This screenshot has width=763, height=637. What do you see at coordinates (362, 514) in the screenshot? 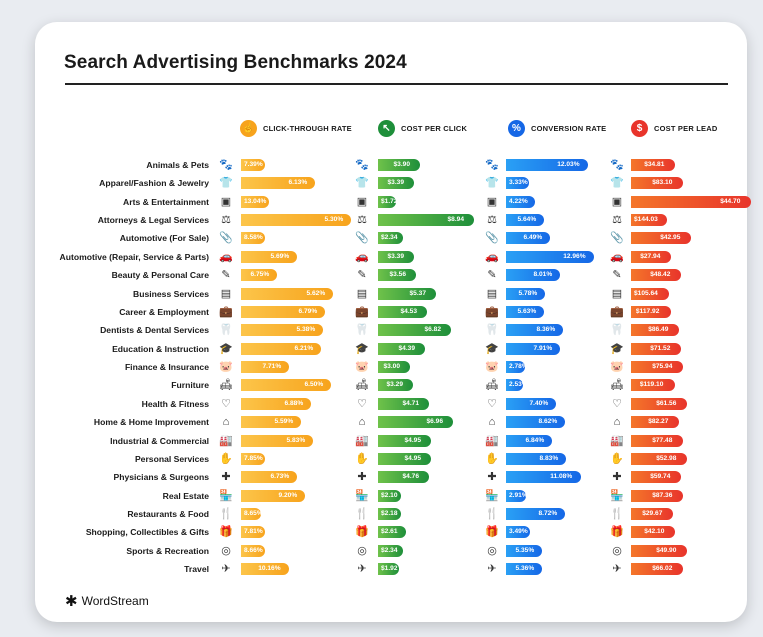
I see `utensils-icon: 🍴` at bounding box center [362, 514].